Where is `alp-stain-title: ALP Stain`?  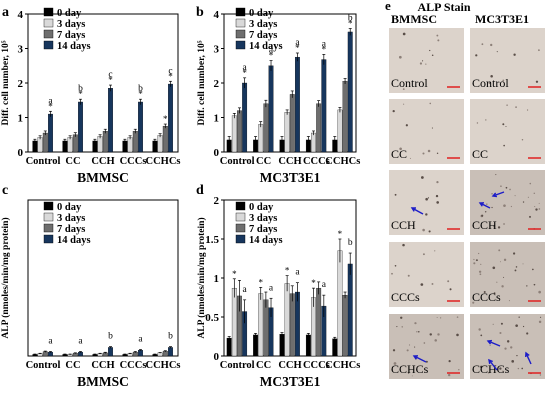 alp-stain-title: ALP Stain is located at coordinates (443, 7).